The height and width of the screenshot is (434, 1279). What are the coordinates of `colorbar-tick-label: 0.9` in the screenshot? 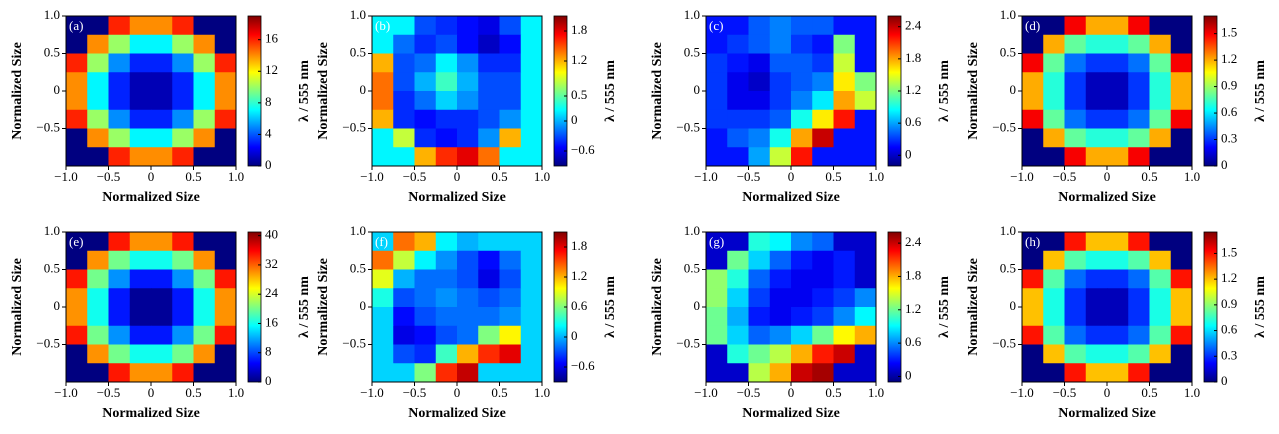 It's located at (1229, 85).